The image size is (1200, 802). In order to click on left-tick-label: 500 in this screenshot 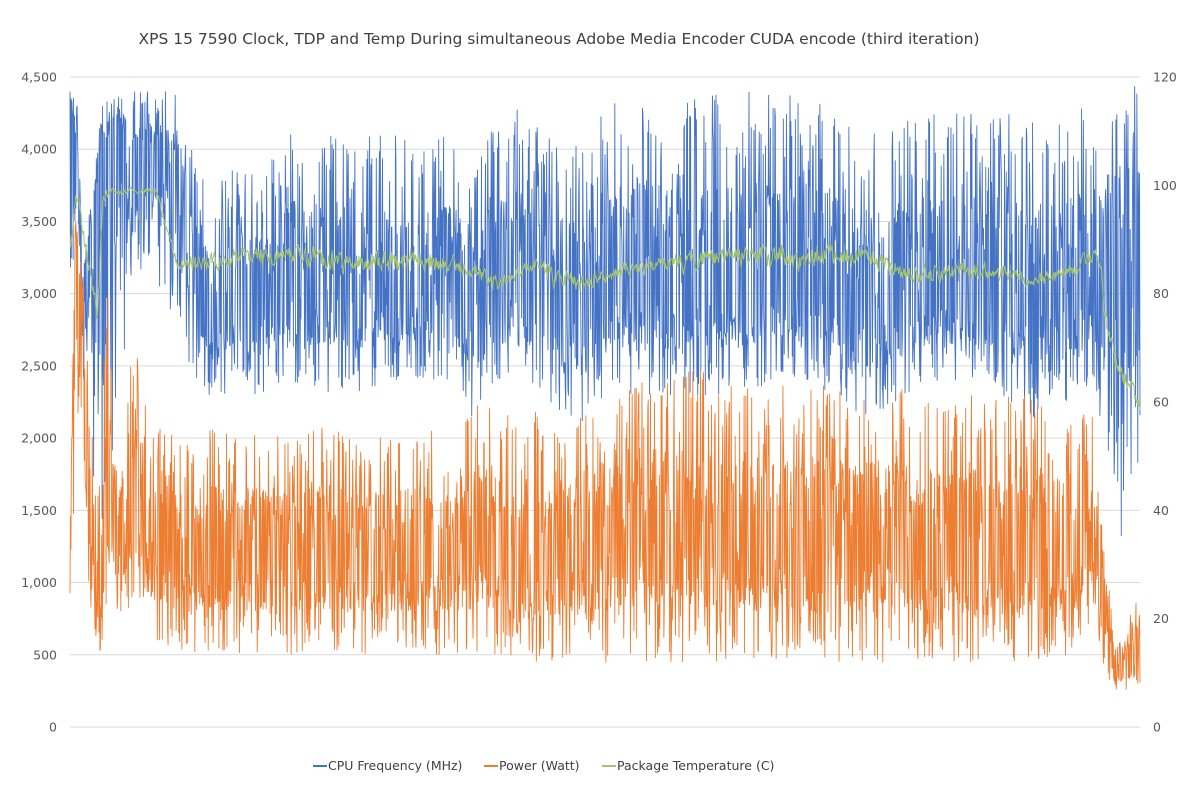, I will do `click(45, 654)`.